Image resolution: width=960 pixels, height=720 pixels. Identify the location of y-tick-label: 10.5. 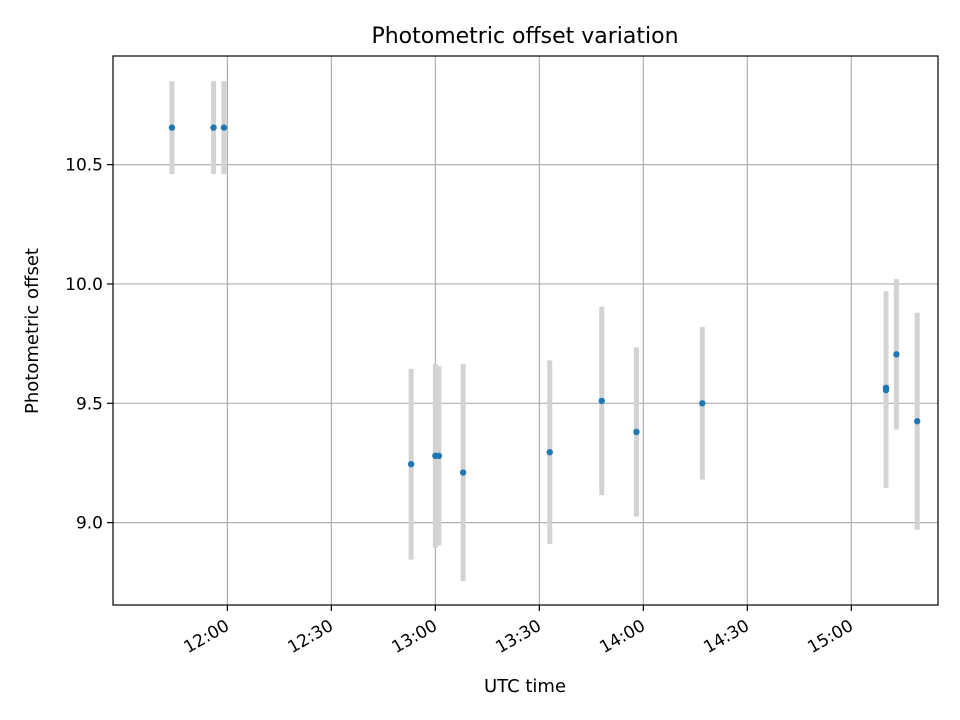
(84, 166).